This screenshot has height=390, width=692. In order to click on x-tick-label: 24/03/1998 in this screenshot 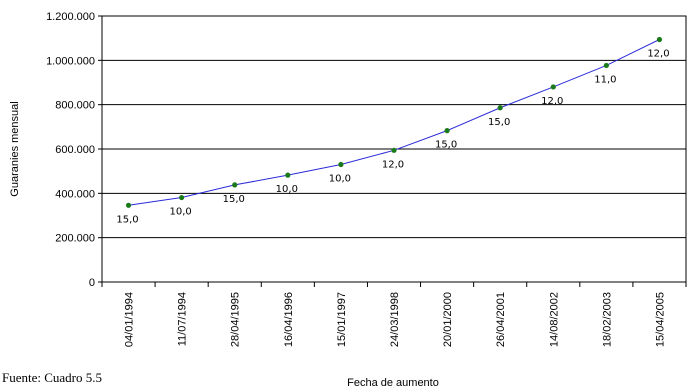, I will do `click(395, 319)`.